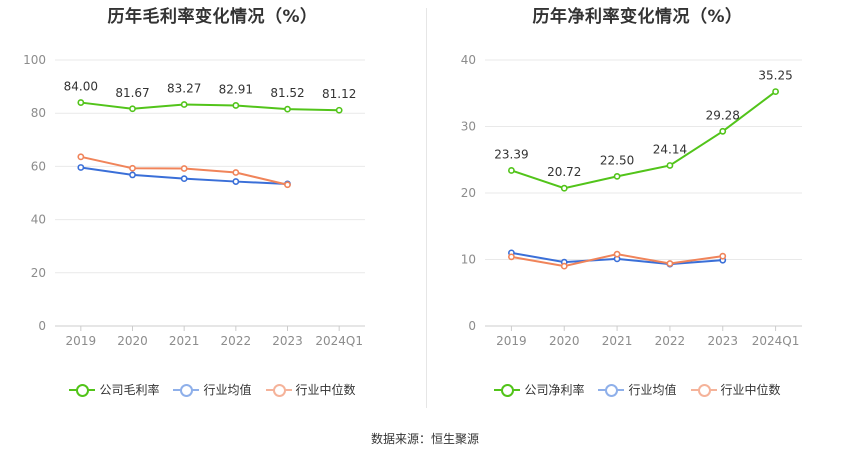 The width and height of the screenshot is (850, 459). I want to click on data-label: 20.72, so click(564, 172).